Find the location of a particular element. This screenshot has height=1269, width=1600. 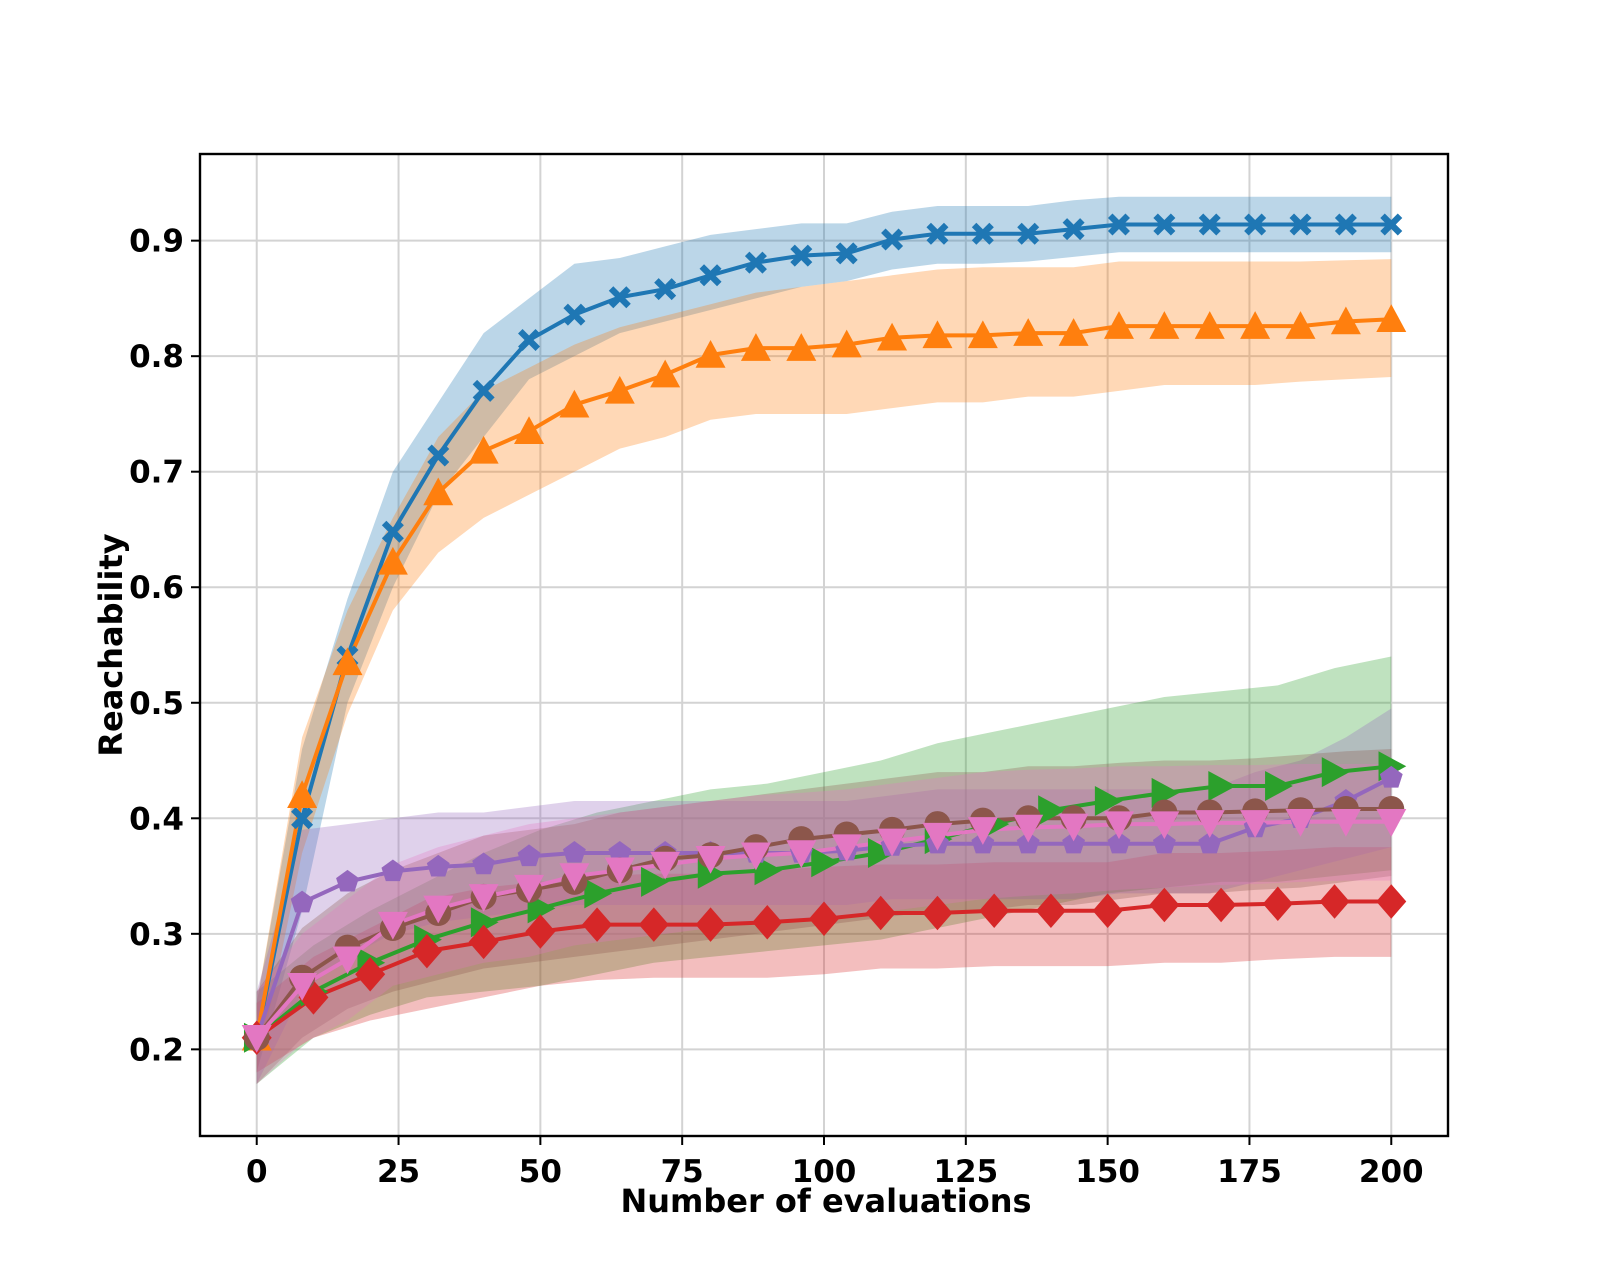

y-tick-label: 0.8 is located at coordinates (156, 357).